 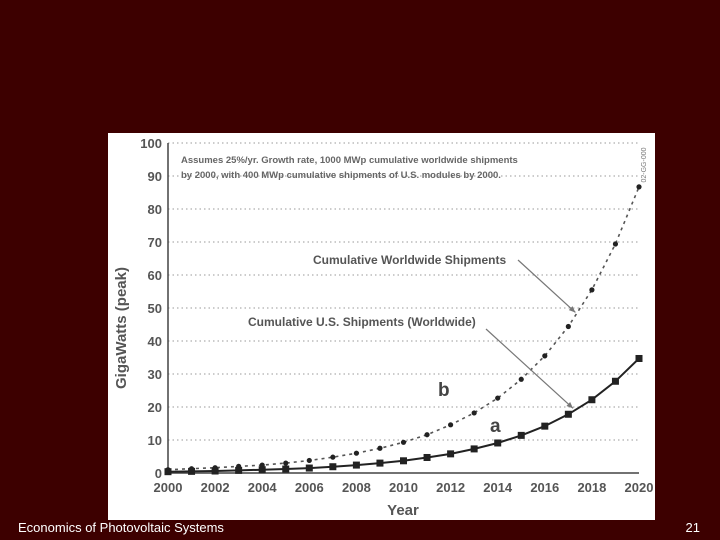 What do you see at coordinates (155, 374) in the screenshot?
I see `y-tick-label: 30` at bounding box center [155, 374].